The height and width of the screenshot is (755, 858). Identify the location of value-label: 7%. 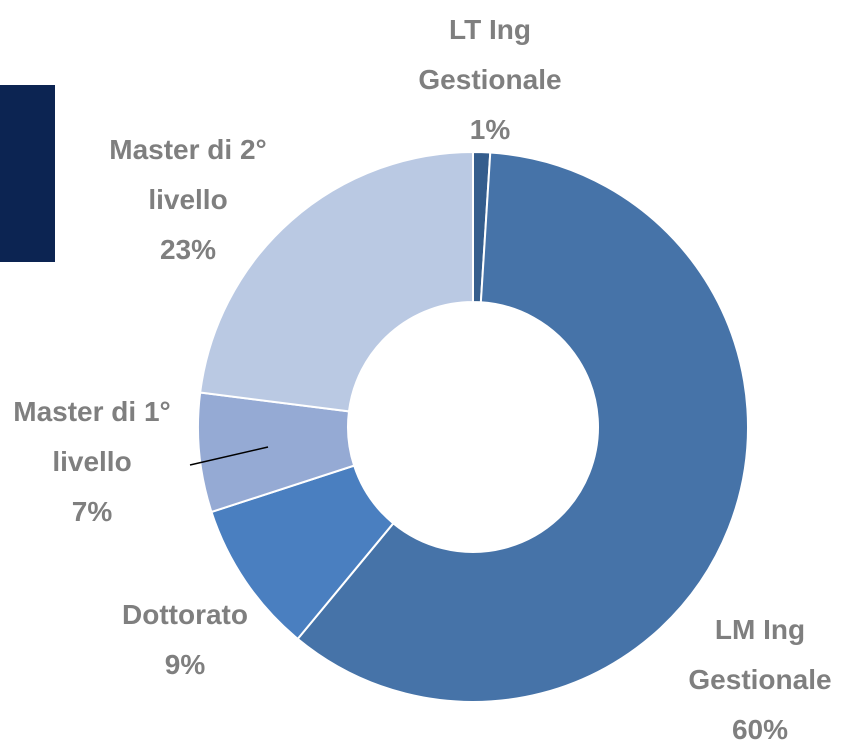
(92, 511).